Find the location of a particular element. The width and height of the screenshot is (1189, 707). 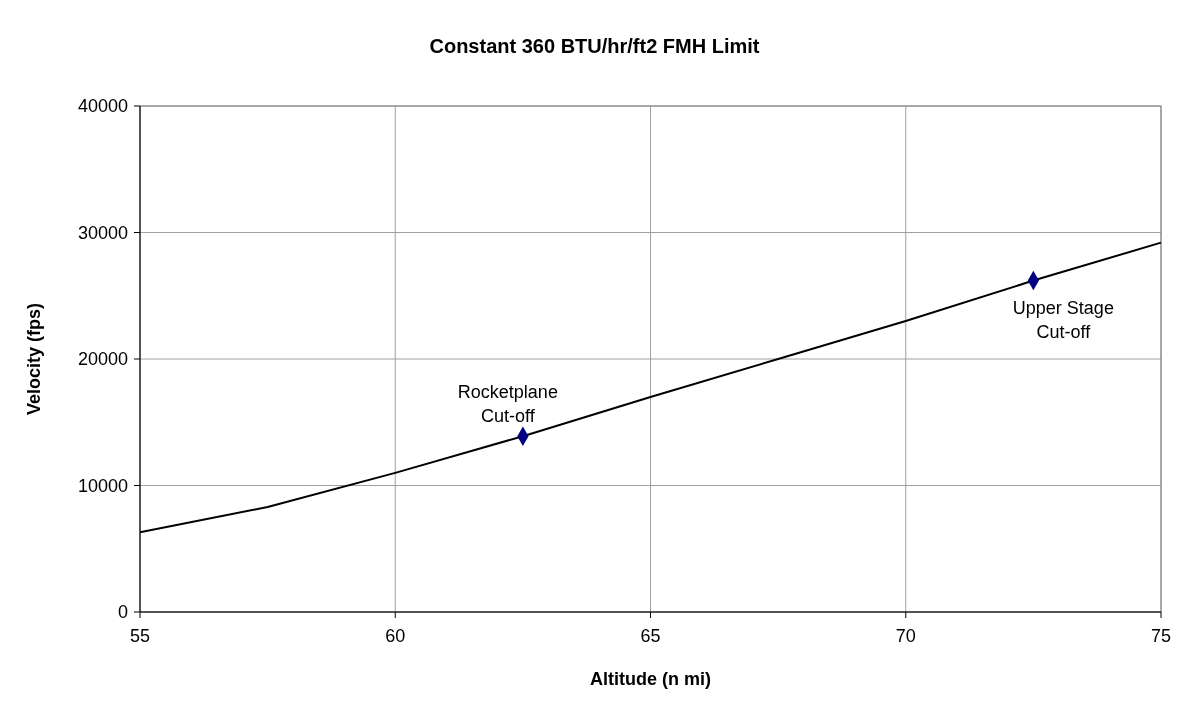

x-tick-label: 55 is located at coordinates (140, 636).